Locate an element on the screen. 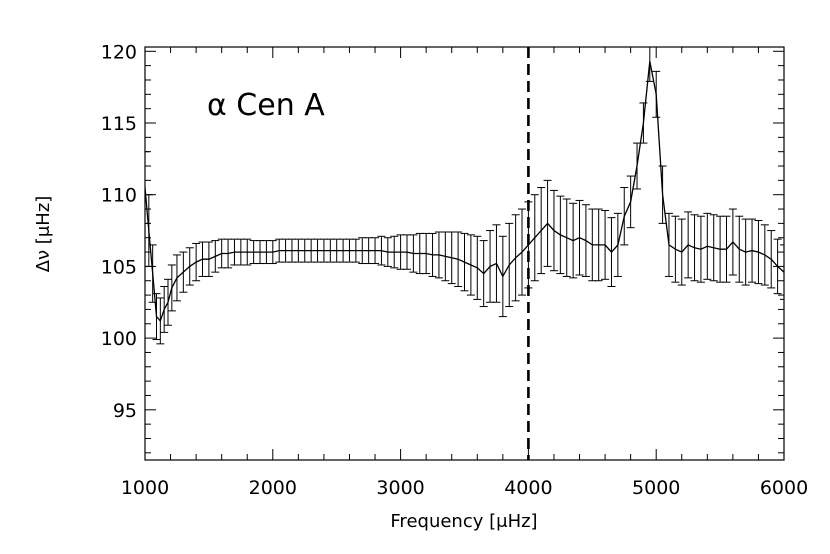  y-tick-label: 100 is located at coordinates (119, 339).